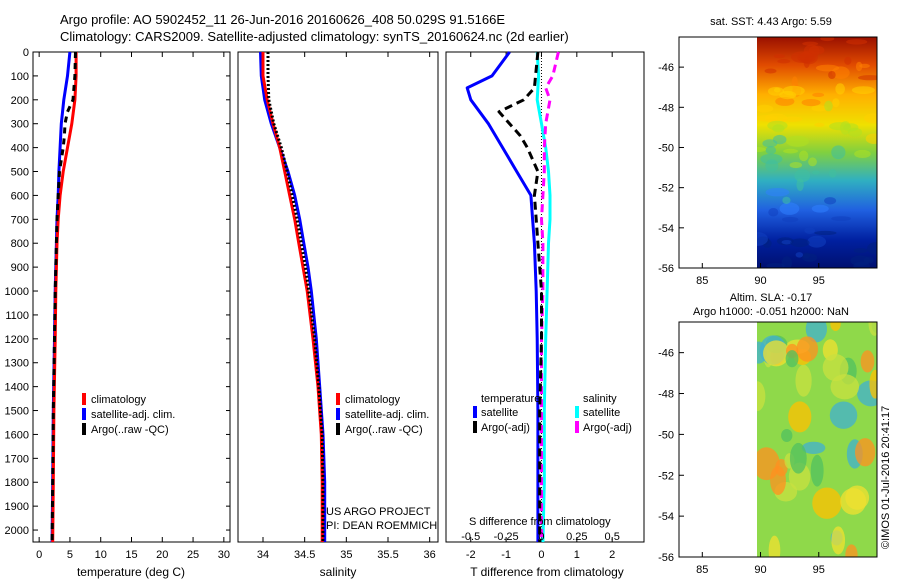 Image resolution: width=900 pixels, height=580 pixels. What do you see at coordinates (475, 427) in the screenshot?
I see `legend-swatch-t-argo` at bounding box center [475, 427].